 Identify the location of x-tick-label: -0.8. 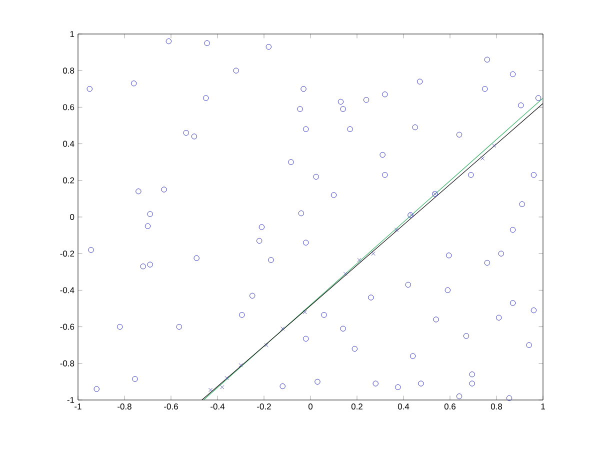
(125, 407).